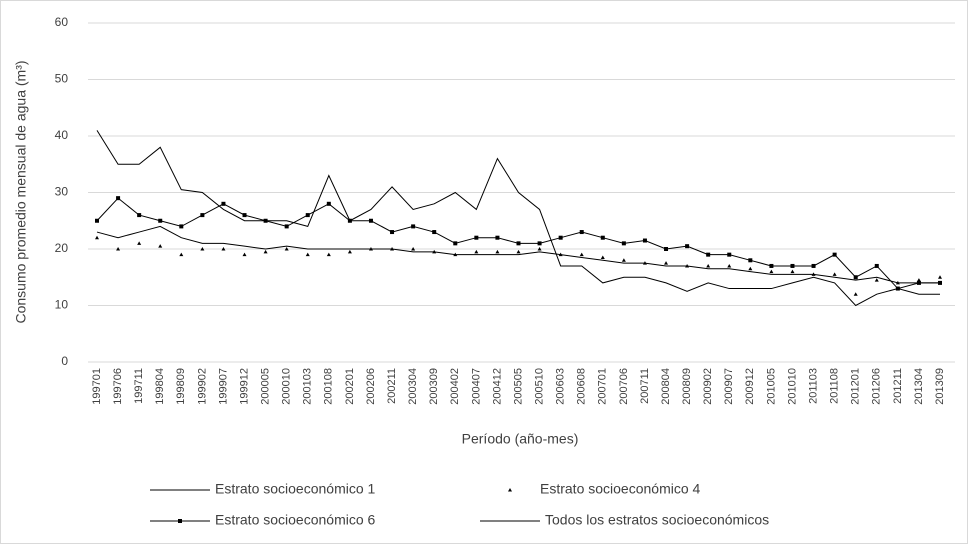 Image resolution: width=968 pixels, height=549 pixels. What do you see at coordinates (308, 386) in the screenshot?
I see `x-tick-label: 200103` at bounding box center [308, 386].